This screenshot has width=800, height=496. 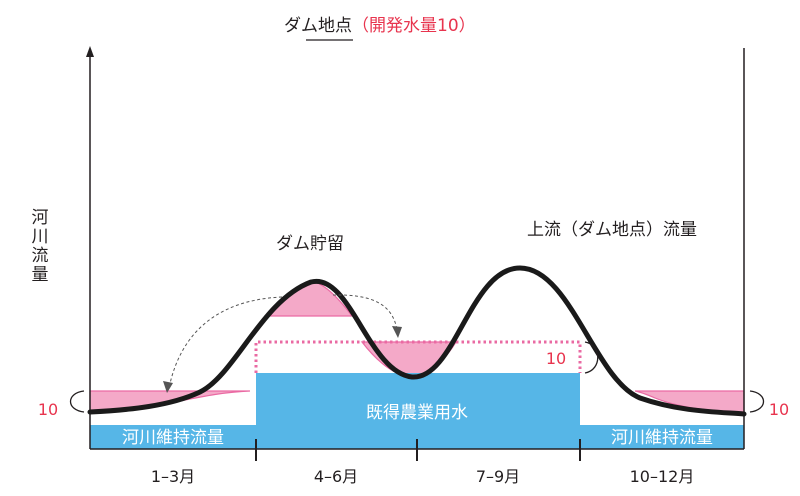 I want to click on label-existing-water: 既得農業用水, so click(x=417, y=413).